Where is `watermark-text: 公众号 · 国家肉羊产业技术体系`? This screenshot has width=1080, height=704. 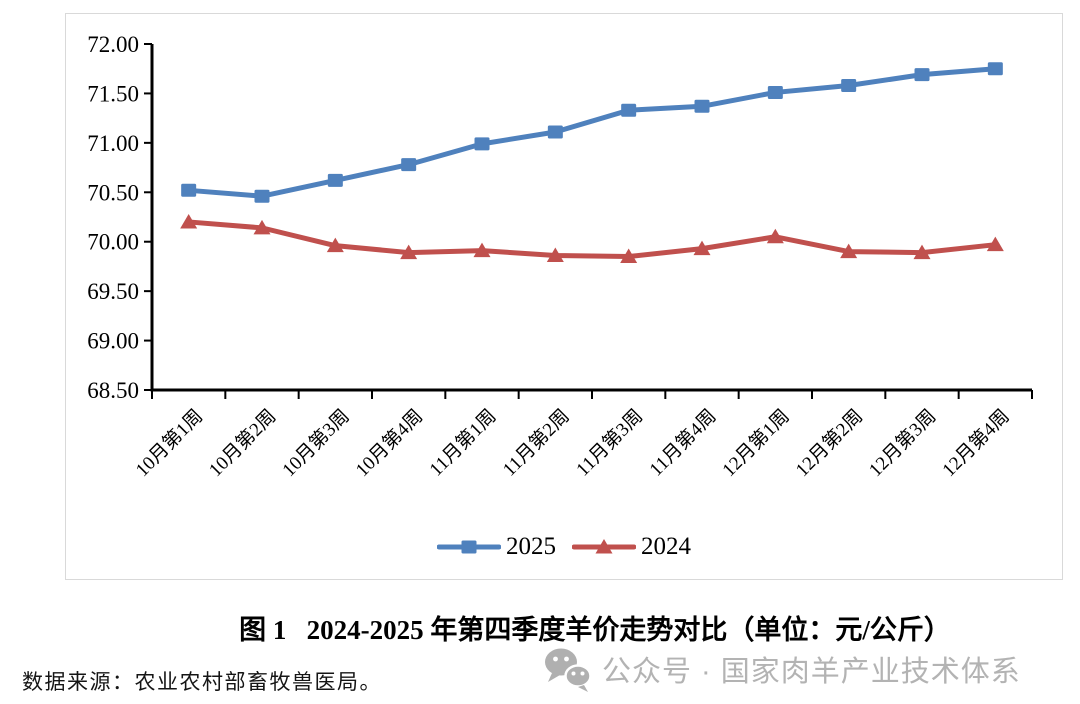 watermark-text: 公众号 · 国家肉羊产业技术体系 is located at coordinates (811, 672).